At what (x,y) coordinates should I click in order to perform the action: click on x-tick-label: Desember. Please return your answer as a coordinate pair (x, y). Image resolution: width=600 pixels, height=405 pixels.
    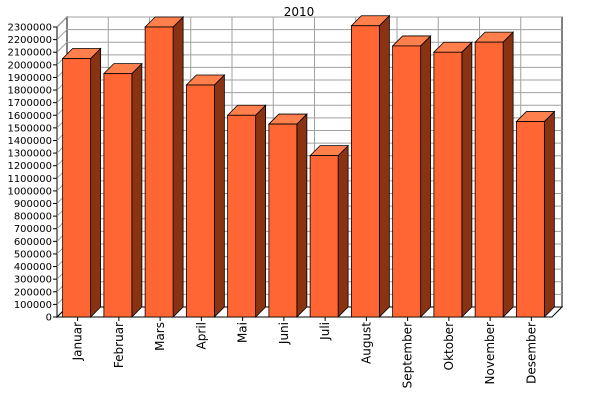
    Looking at the image, I should click on (531, 353).